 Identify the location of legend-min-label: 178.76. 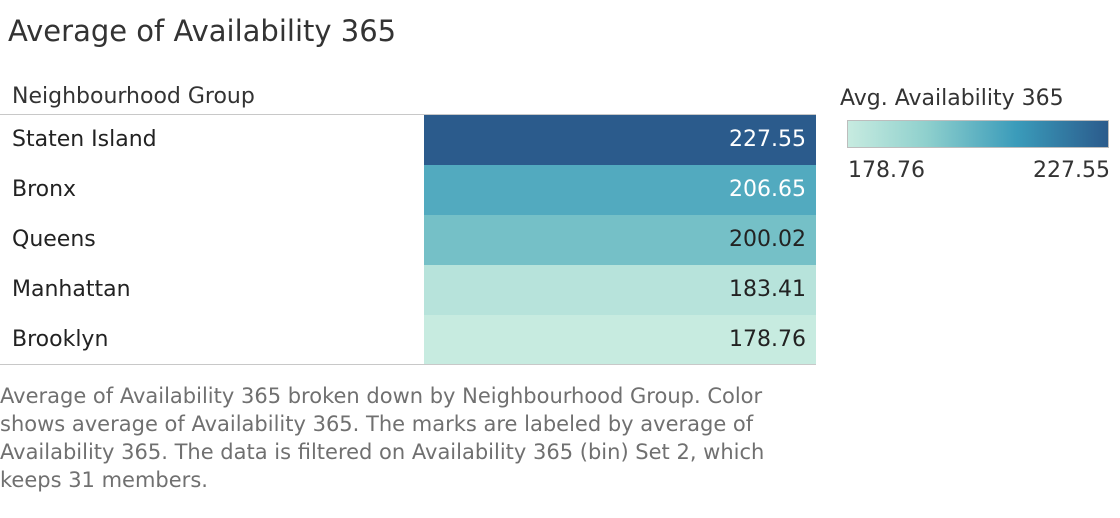
(886, 170).